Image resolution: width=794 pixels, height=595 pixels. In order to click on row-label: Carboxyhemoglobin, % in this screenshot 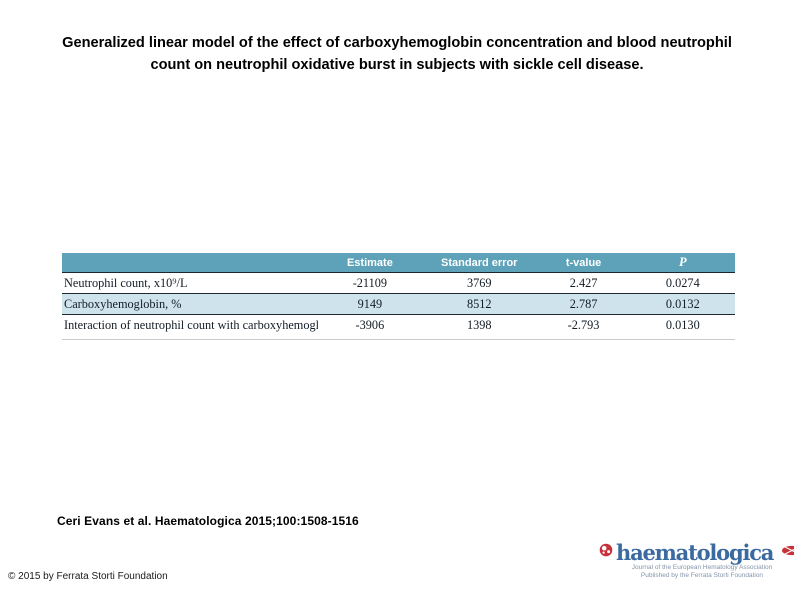, I will do `click(123, 303)`.